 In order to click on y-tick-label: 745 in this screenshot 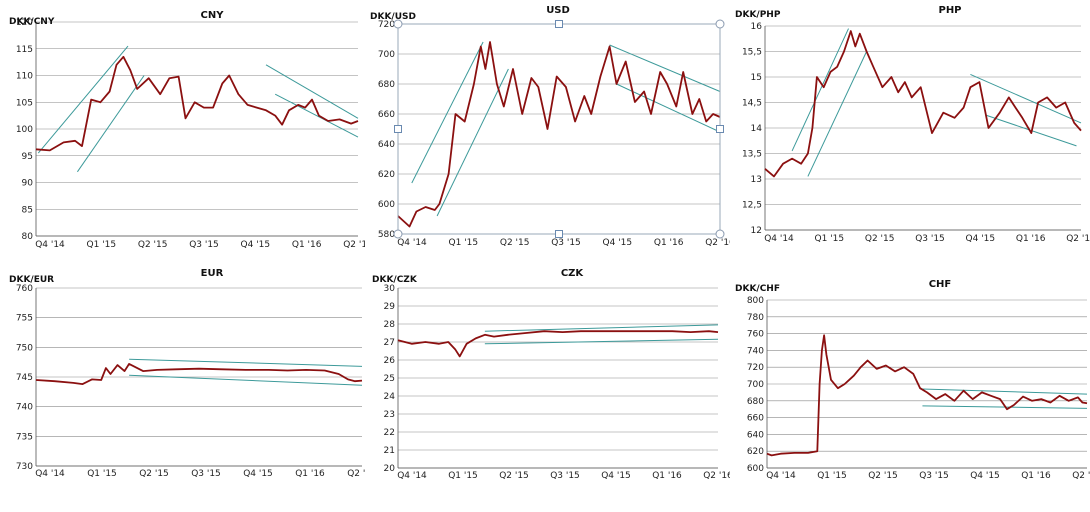, I will do `click(24, 378)`.